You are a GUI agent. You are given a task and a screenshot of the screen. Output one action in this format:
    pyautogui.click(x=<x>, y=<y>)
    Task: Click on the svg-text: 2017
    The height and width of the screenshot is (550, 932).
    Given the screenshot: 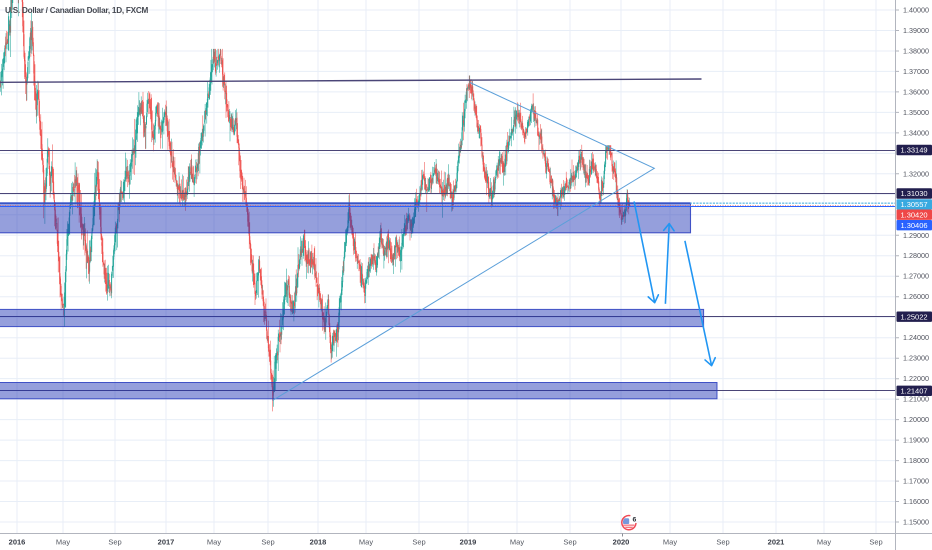 What is the action you would take?
    pyautogui.click(x=166, y=541)
    